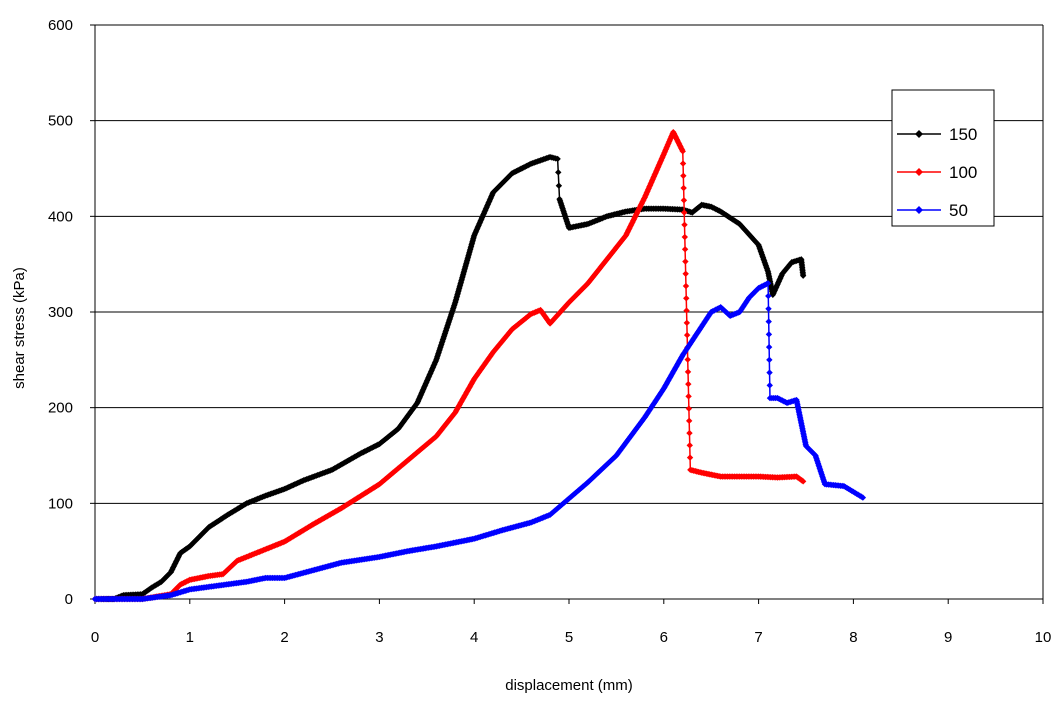 The image size is (1053, 702). I want to click on x-tick-label: 0, so click(95, 637).